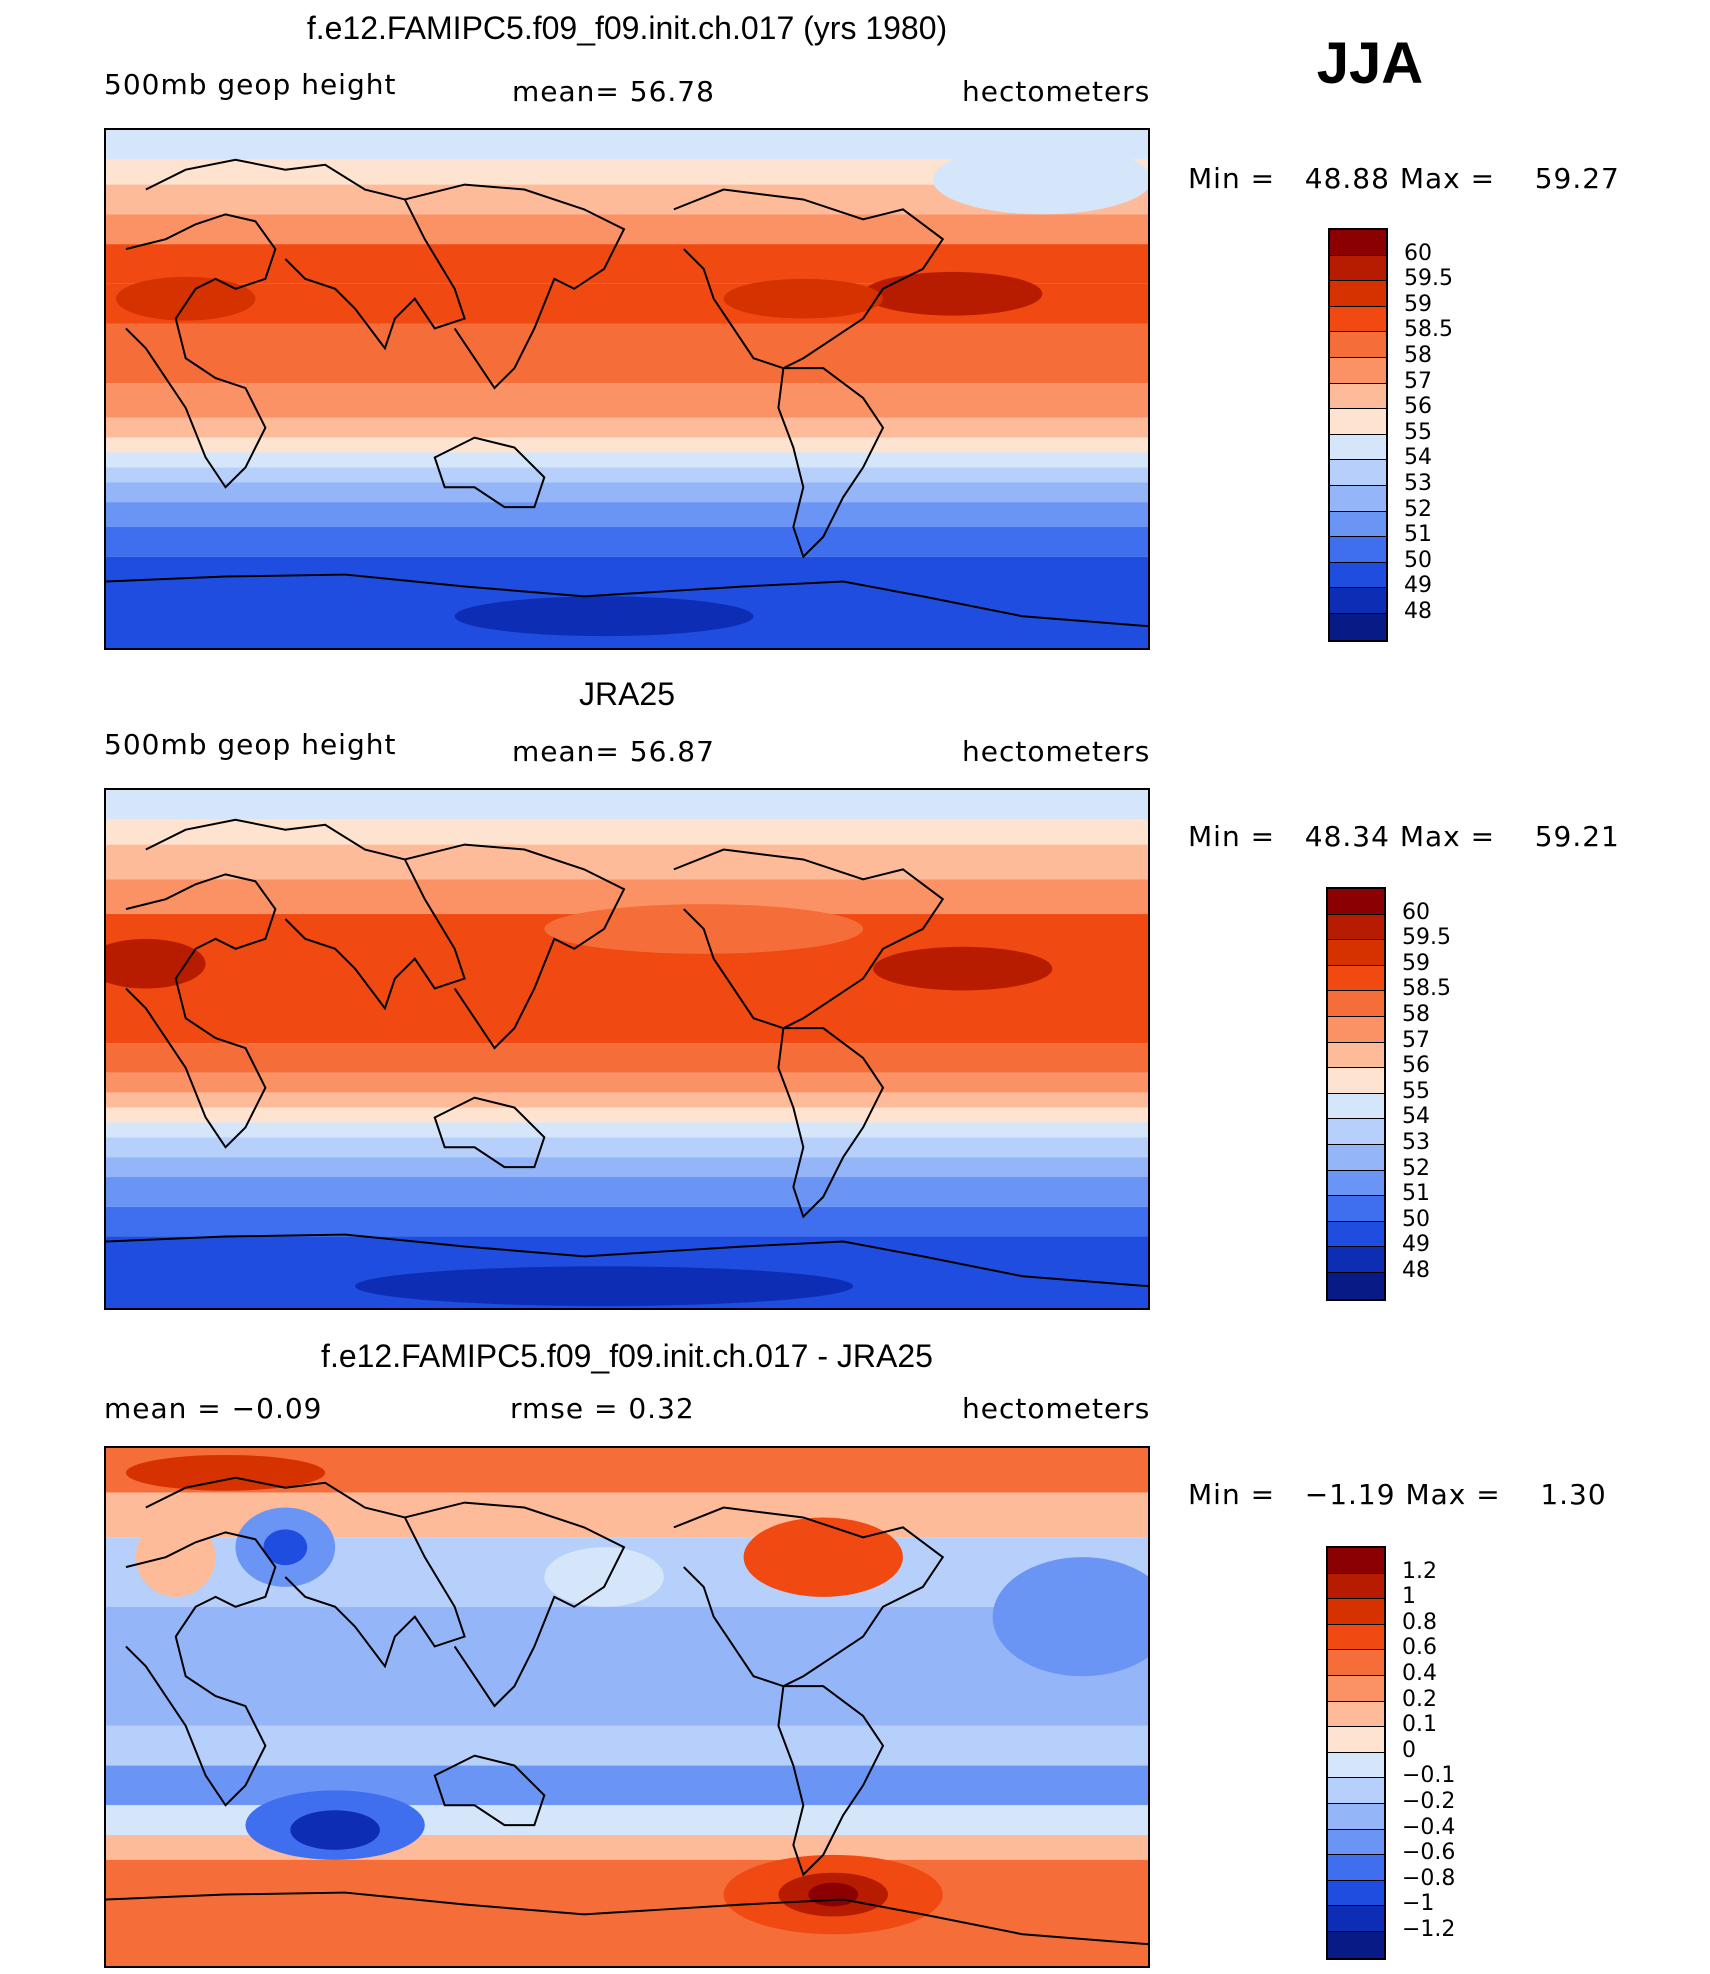 The height and width of the screenshot is (1974, 1710). Describe the element at coordinates (1350, 1494) in the screenshot. I see `min-value: −1.19` at that location.